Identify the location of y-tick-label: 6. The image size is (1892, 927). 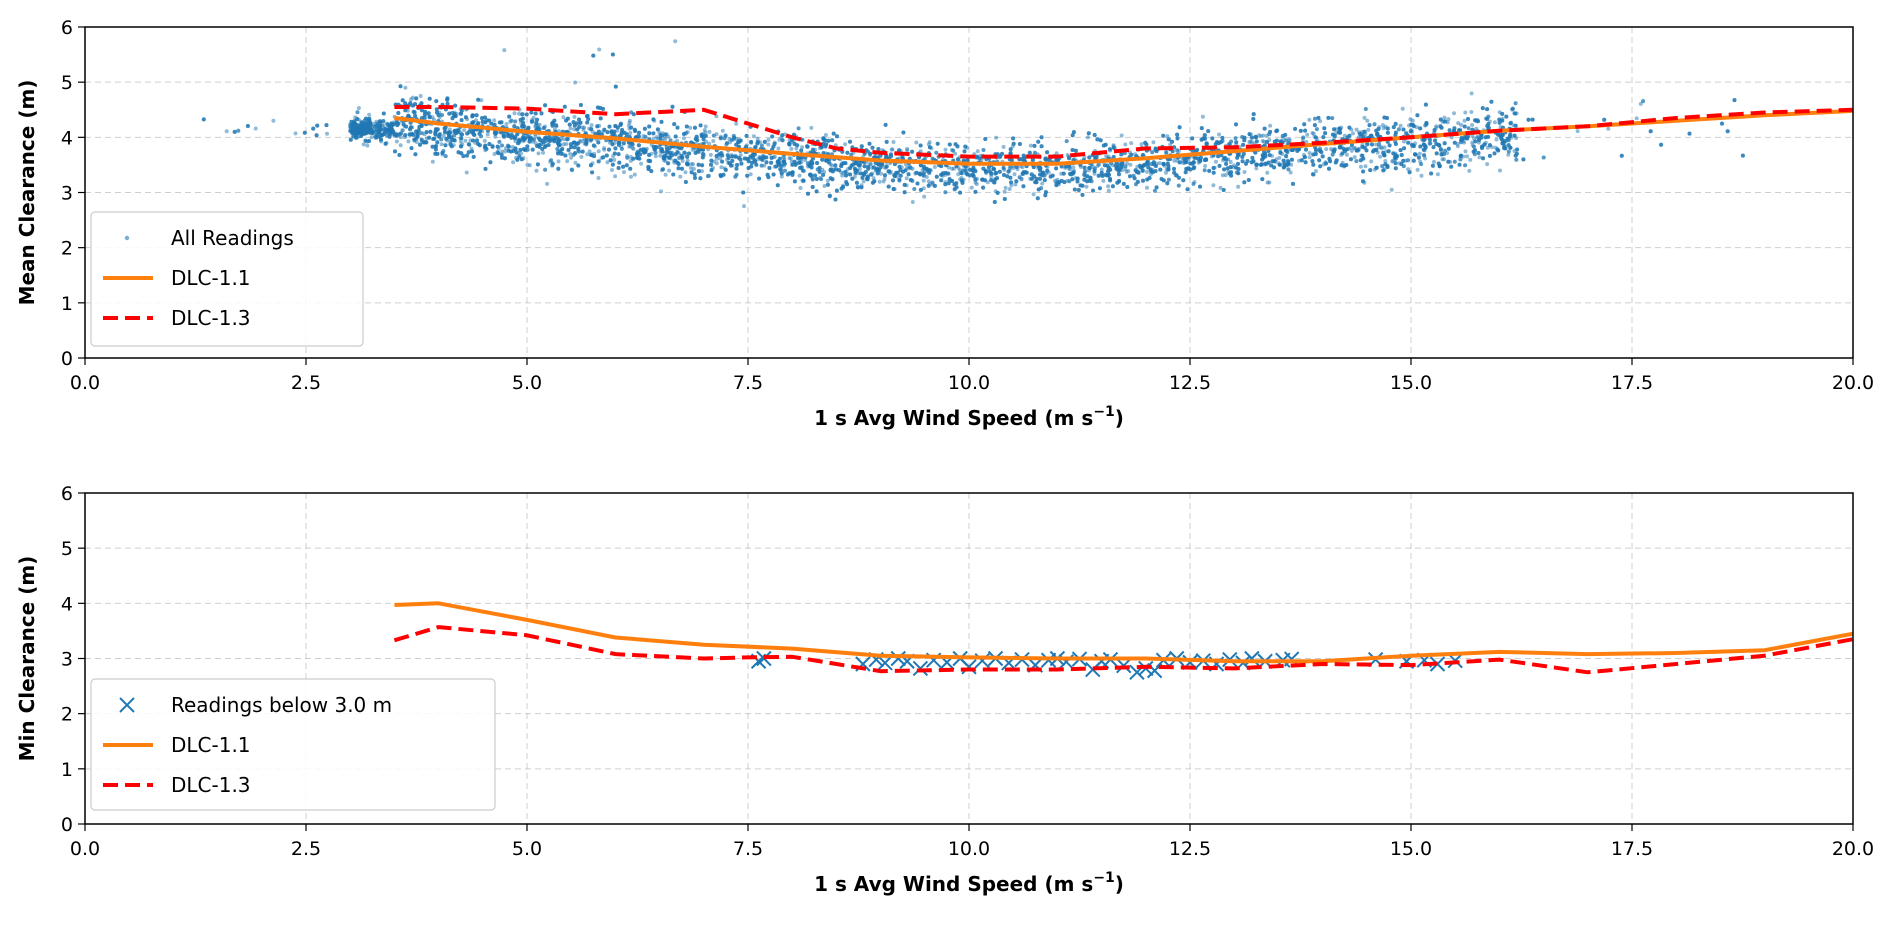
(67, 28).